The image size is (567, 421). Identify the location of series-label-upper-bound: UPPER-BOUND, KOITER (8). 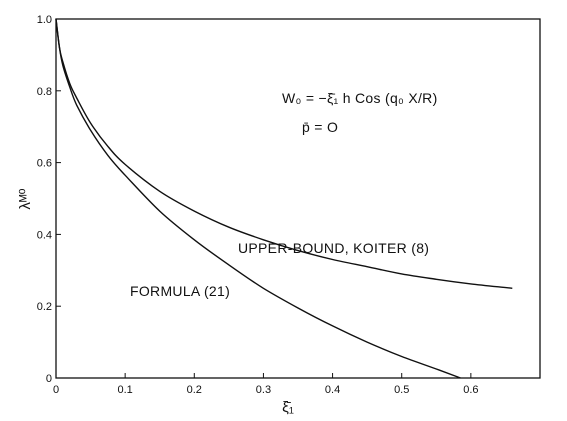
(333, 248).